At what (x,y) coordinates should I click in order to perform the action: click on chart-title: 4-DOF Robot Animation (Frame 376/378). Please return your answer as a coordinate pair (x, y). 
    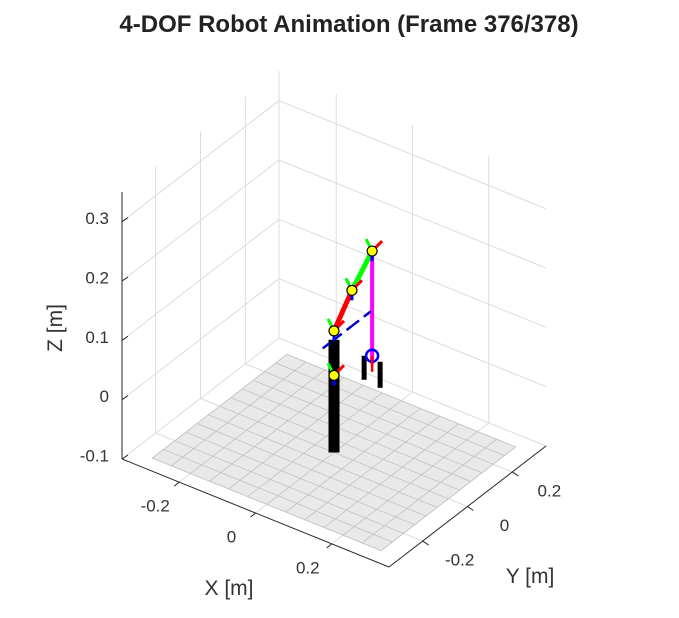
    Looking at the image, I should click on (348, 24).